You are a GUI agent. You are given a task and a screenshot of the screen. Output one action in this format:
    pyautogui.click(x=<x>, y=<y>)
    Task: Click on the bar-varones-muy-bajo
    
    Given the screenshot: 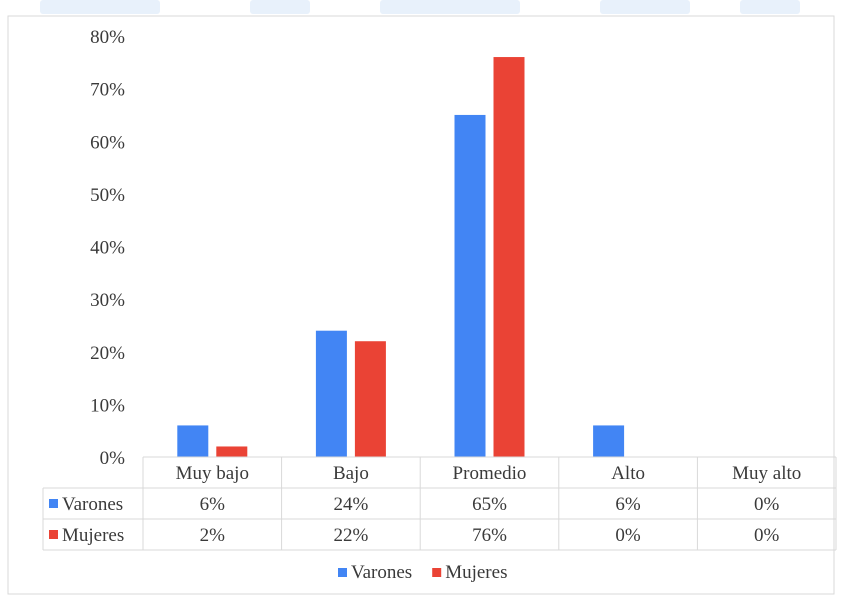 What is the action you would take?
    pyautogui.click(x=193, y=441)
    